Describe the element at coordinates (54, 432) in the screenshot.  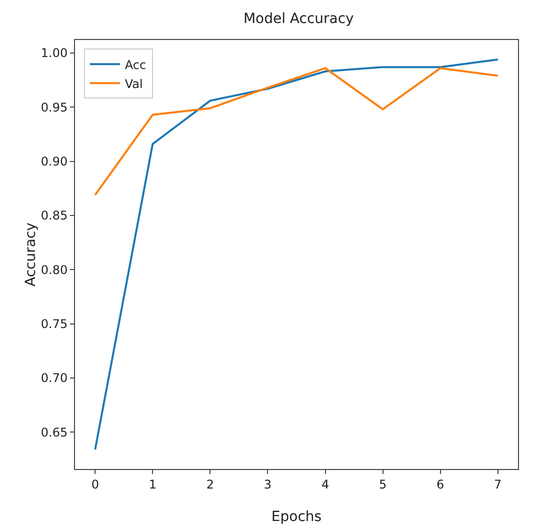
I see `y-tick-label: 0.65` at that location.